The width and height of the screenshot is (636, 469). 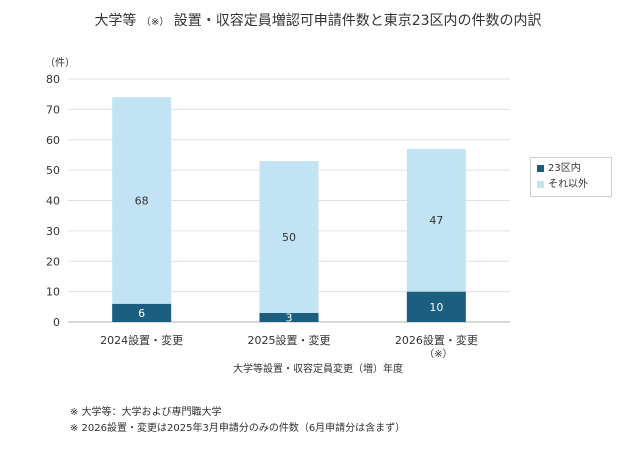 I want to click on y-tick-label: 20, so click(x=53, y=261).